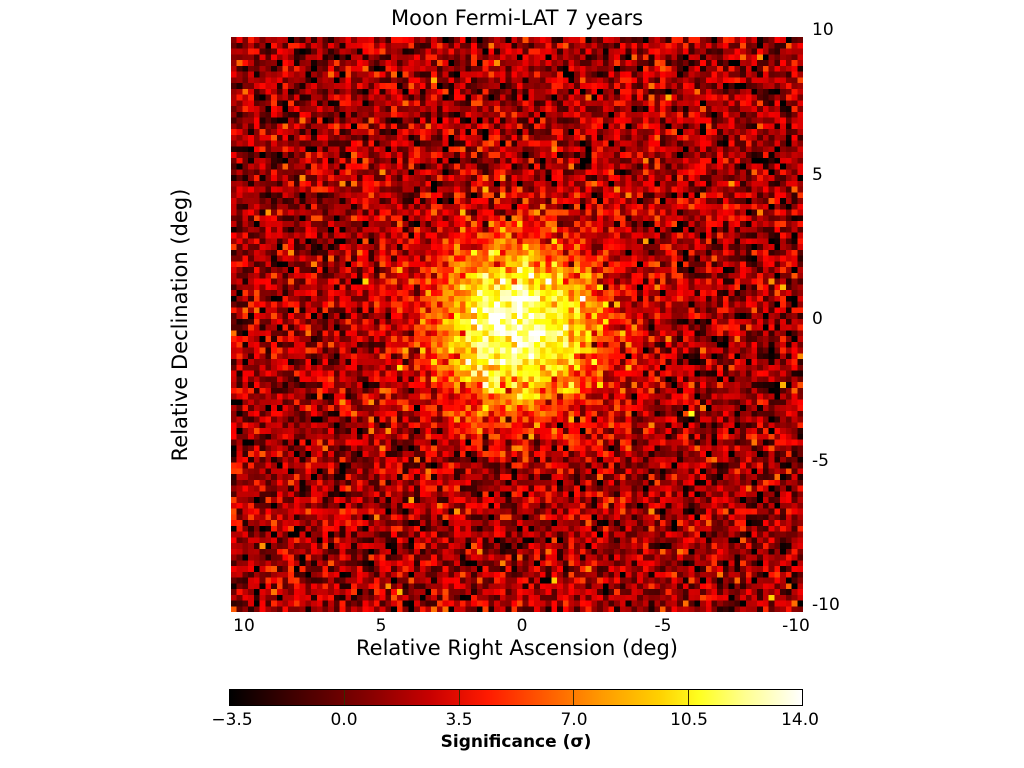  What do you see at coordinates (800, 720) in the screenshot?
I see `colorbar-tick: 14.0` at bounding box center [800, 720].